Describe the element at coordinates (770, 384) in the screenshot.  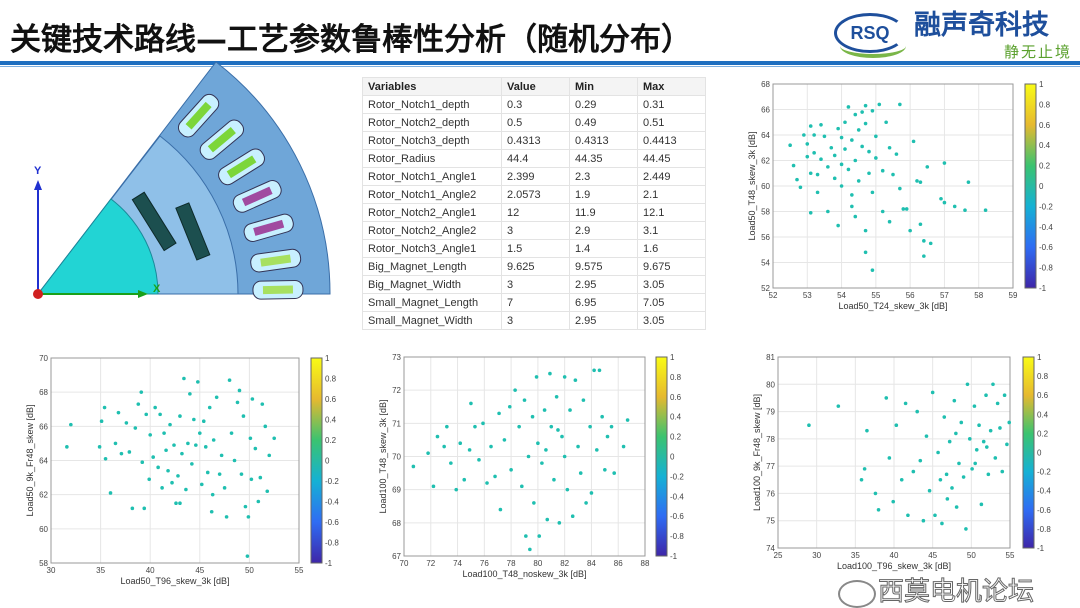
I see `y-tick-label: 80` at that location.